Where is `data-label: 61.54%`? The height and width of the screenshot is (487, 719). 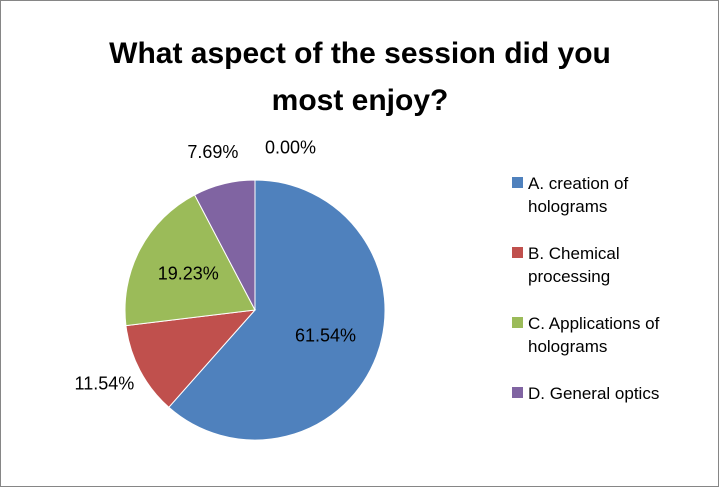
data-label: 61.54% is located at coordinates (325, 335).